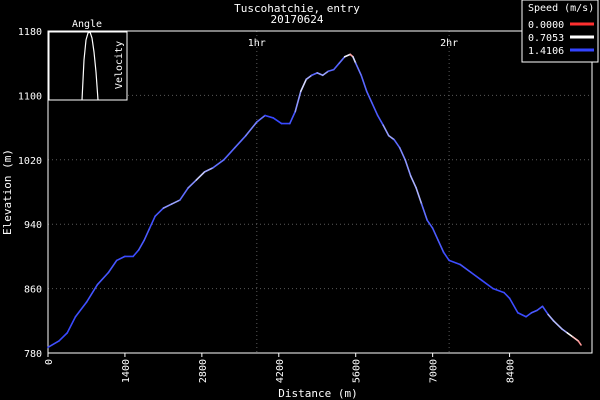  I want to click on time-tick-label: 1hr, so click(257, 43).